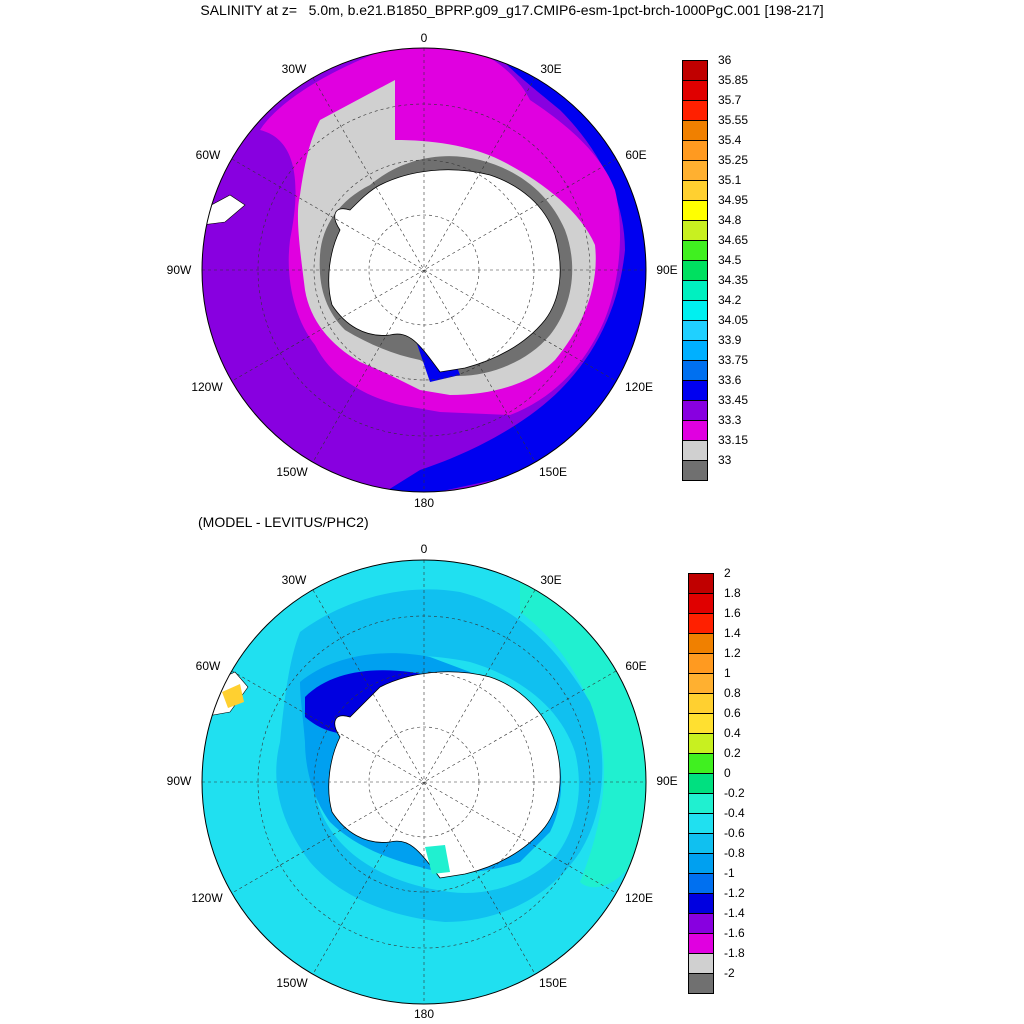 The width and height of the screenshot is (1024, 1024). What do you see at coordinates (733, 120) in the screenshot?
I see `colorbar-tick-label: 35.55` at bounding box center [733, 120].